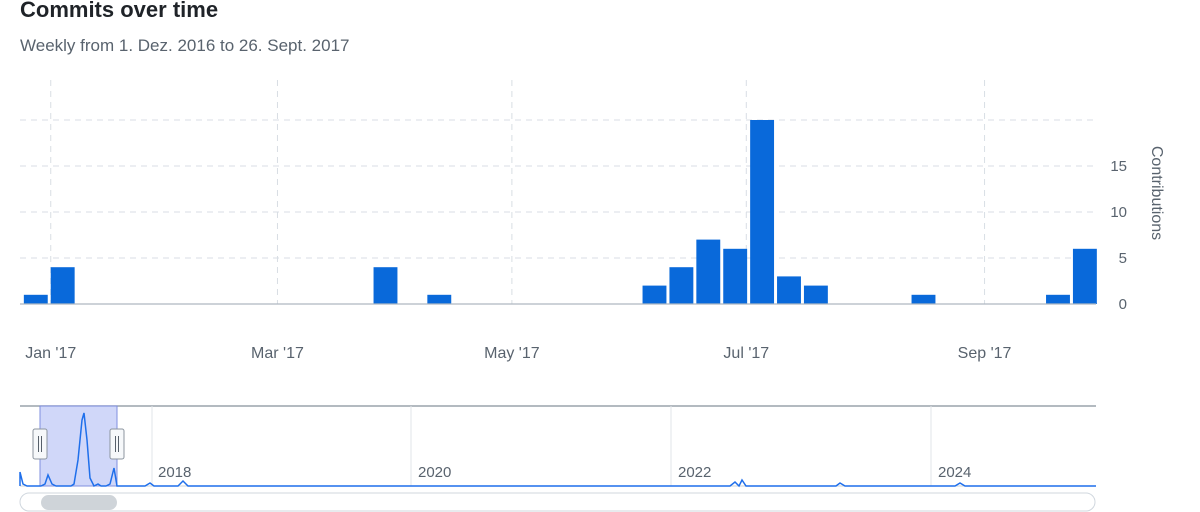  Describe the element at coordinates (1118, 166) in the screenshot. I see `y-tick-label: 15` at that location.